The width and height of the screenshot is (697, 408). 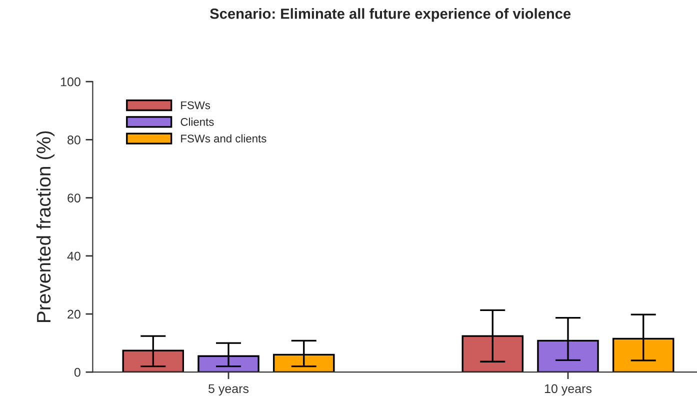 I want to click on y-tick-label: 0, so click(x=77, y=372).